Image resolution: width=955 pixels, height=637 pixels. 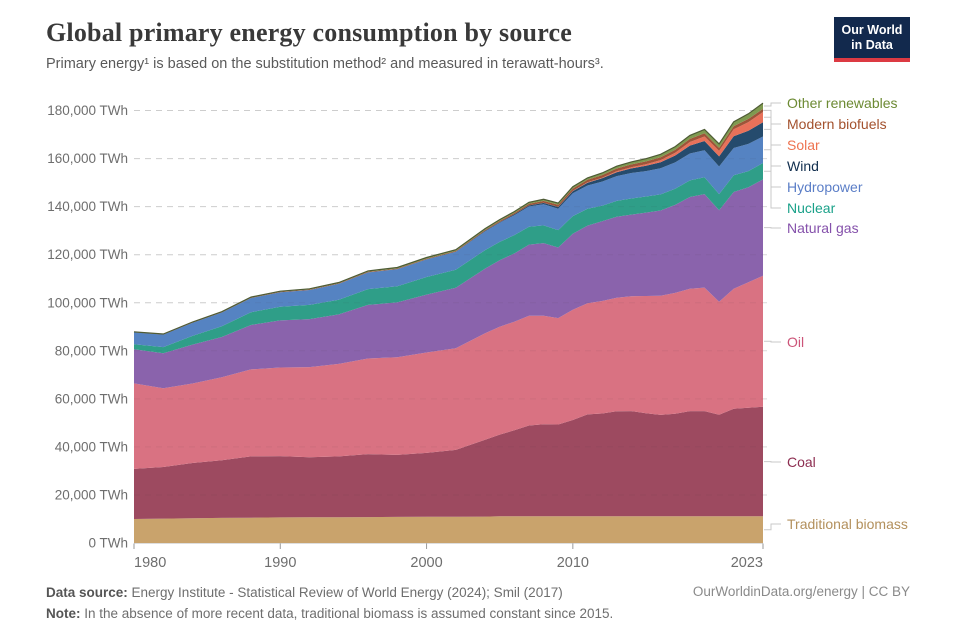 What do you see at coordinates (108, 543) in the screenshot?
I see `y-axis-label-0: 0 TWh` at bounding box center [108, 543].